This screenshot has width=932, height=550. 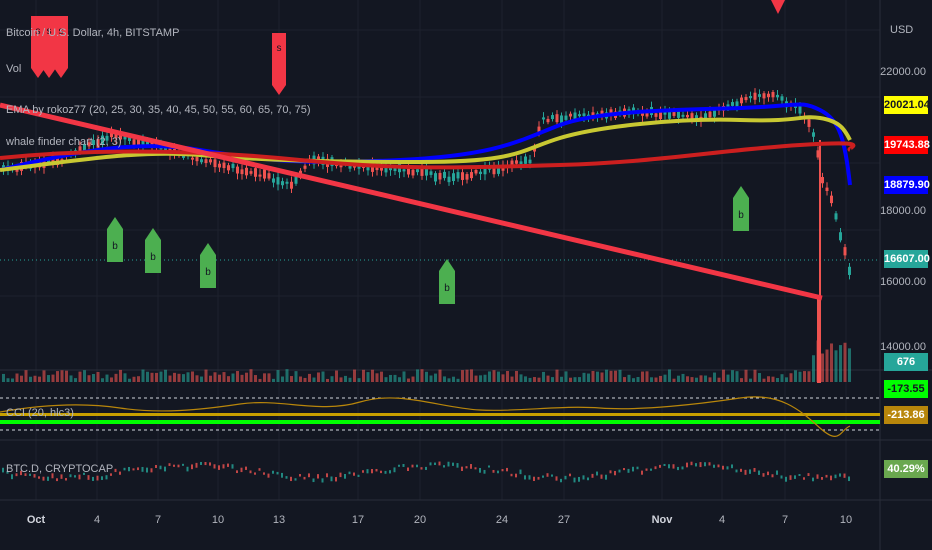 I want to click on time-tick: 10, so click(x=218, y=520).